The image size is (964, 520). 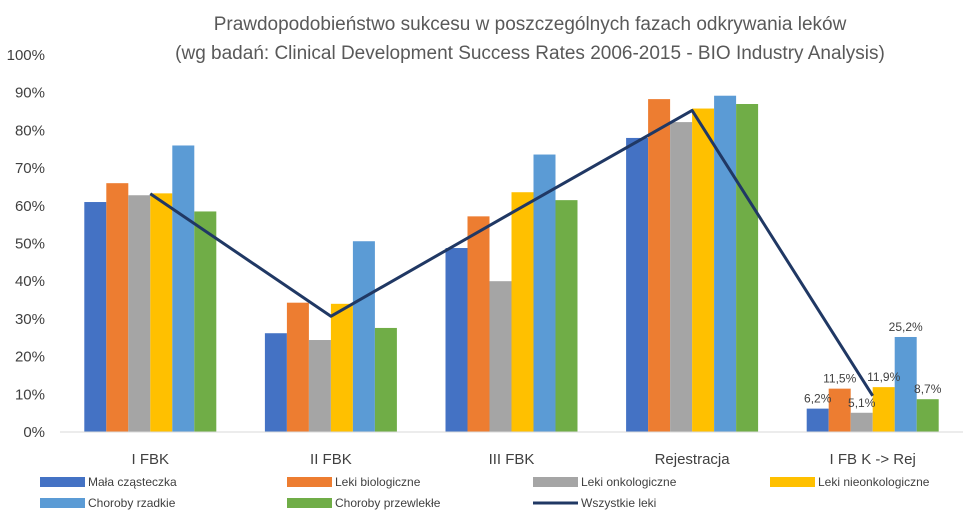 What do you see at coordinates (818, 399) in the screenshot?
I see `data-label: 6,2%` at bounding box center [818, 399].